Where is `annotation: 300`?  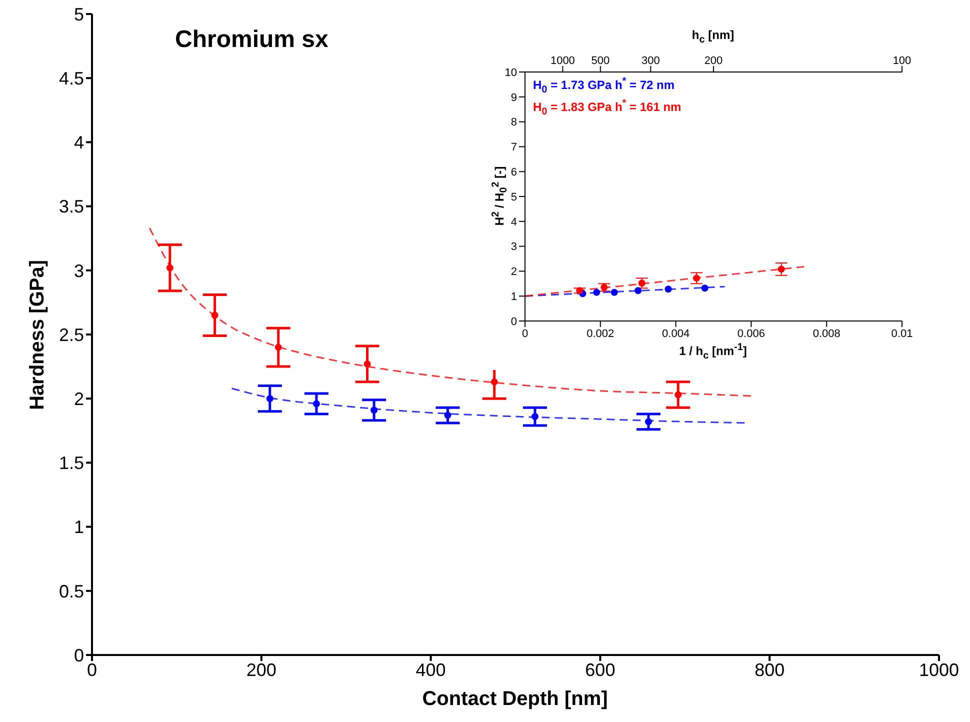 annotation: 300 is located at coordinates (650, 61).